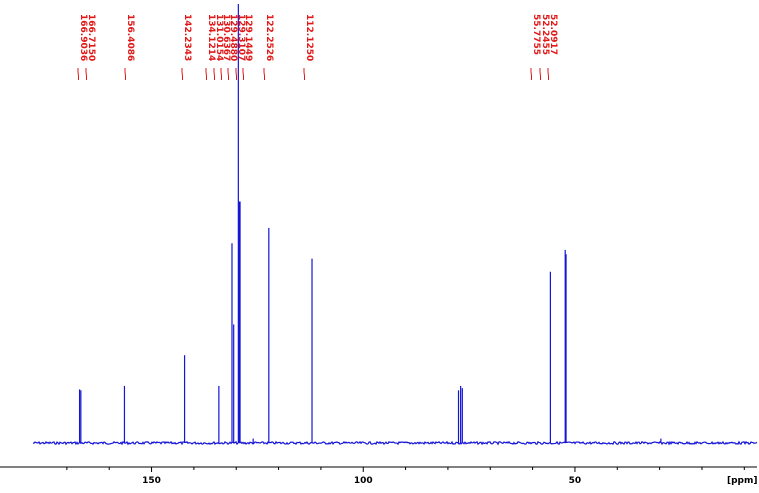 The image size is (759, 493). What do you see at coordinates (379, 476) in the screenshot?
I see `x-axis: [ppm] 150 100 50` at bounding box center [379, 476].